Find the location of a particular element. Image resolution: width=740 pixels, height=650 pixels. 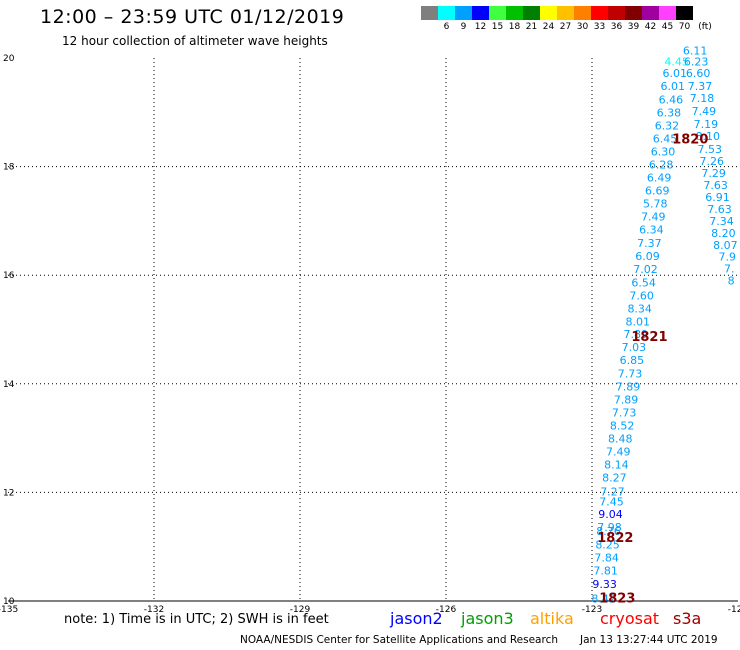

wave-height-point: 7.19 is located at coordinates (706, 124).